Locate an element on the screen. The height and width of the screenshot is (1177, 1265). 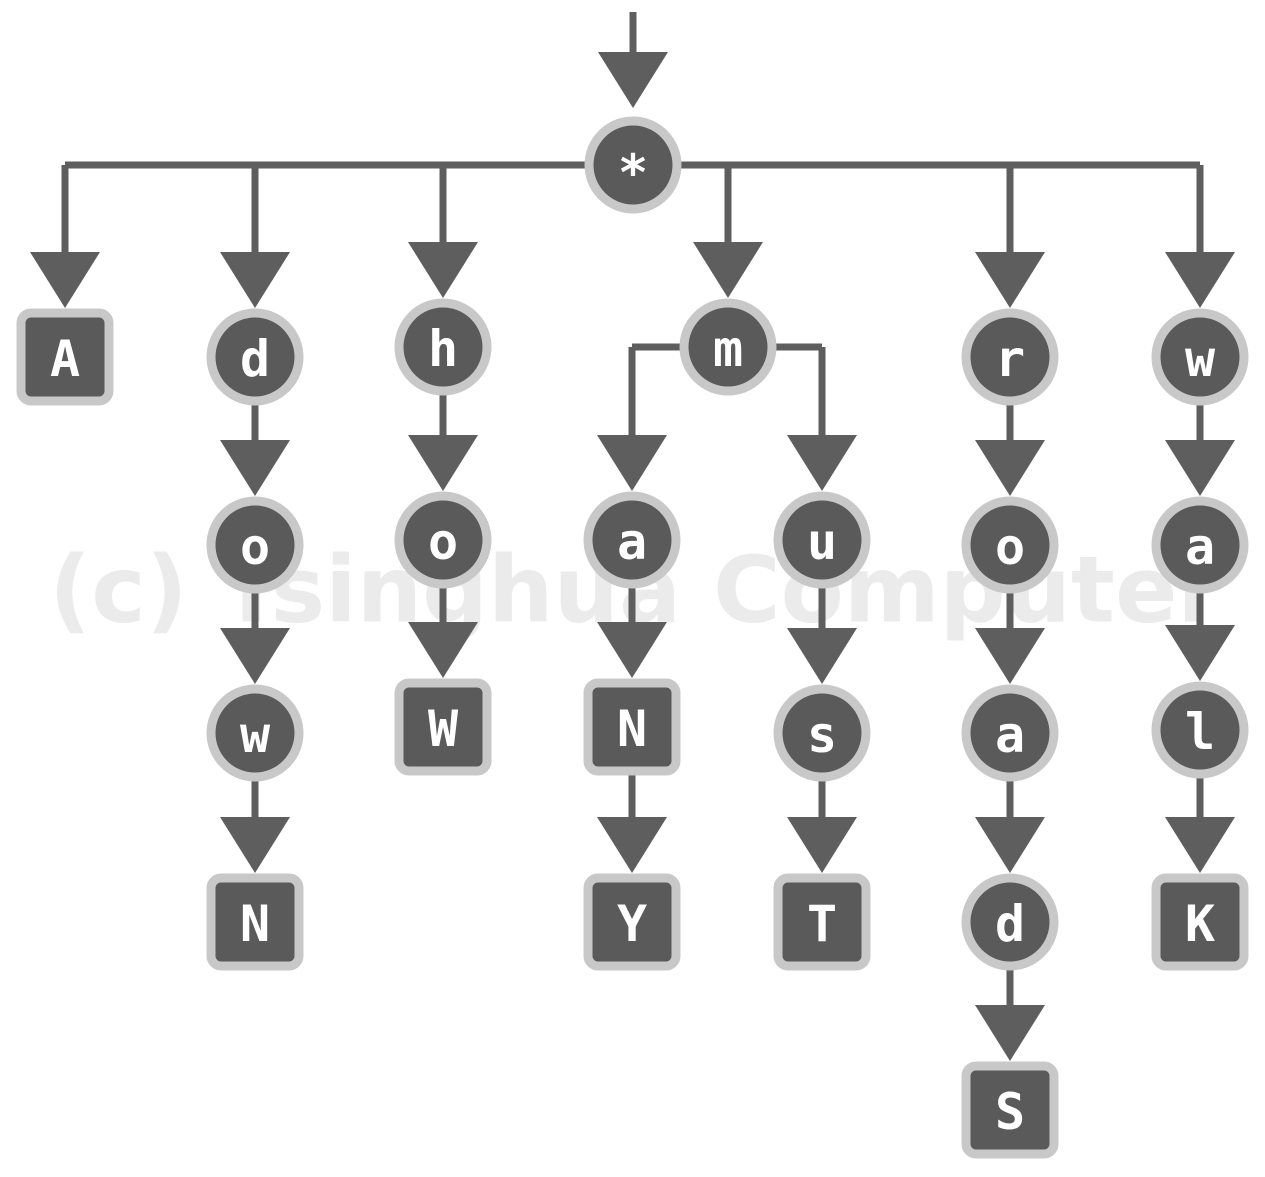
node-label: r is located at coordinates (1010, 359).